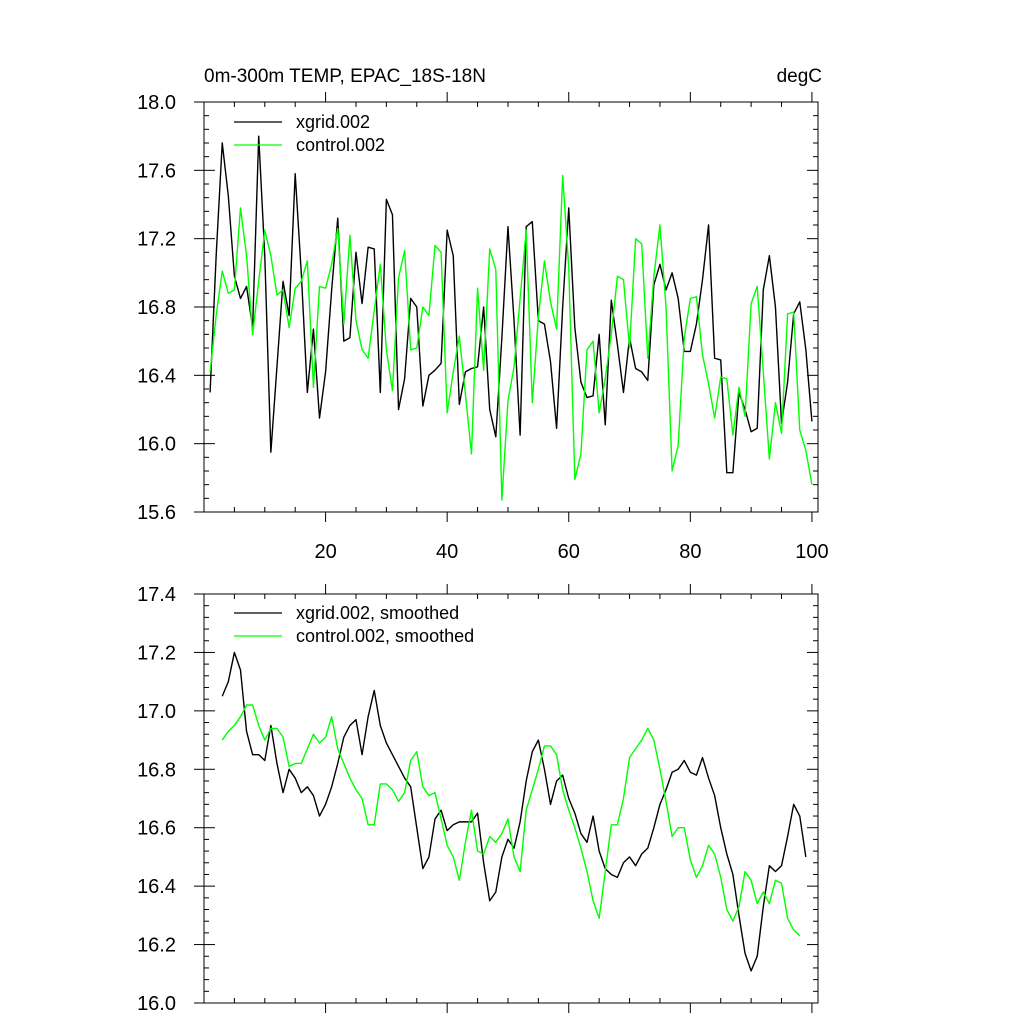 Image resolution: width=1024 pixels, height=1024 pixels. Describe the element at coordinates (447, 552) in the screenshot. I see `x-tick-label: 40` at that location.